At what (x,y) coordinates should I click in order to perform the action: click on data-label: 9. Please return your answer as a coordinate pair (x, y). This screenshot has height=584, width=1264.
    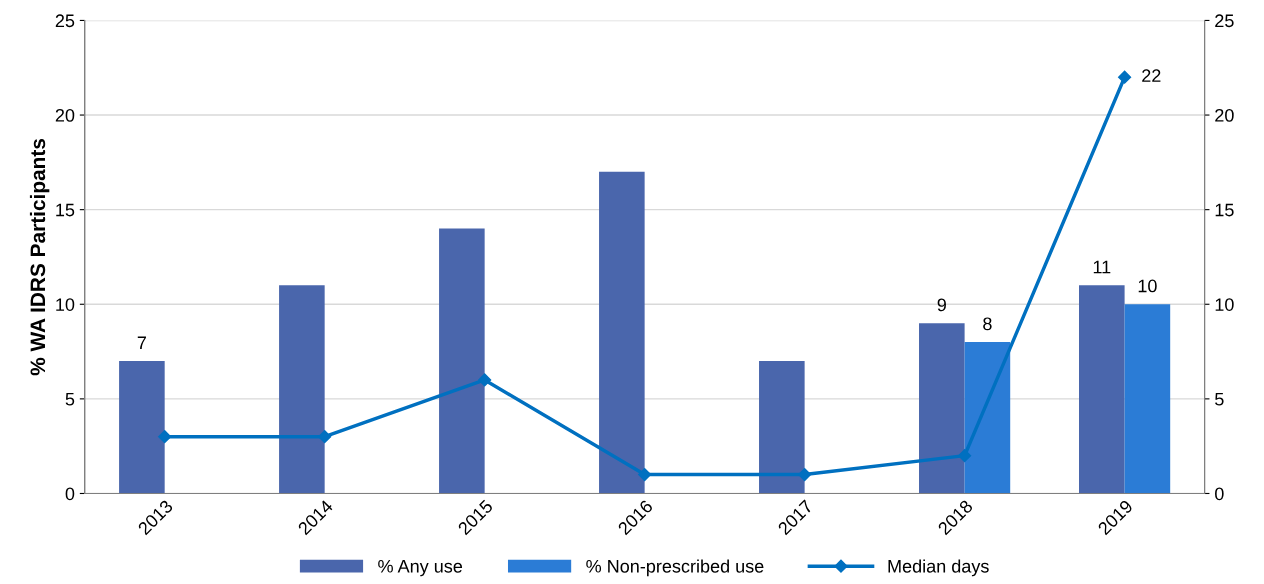
    Looking at the image, I should click on (941, 305).